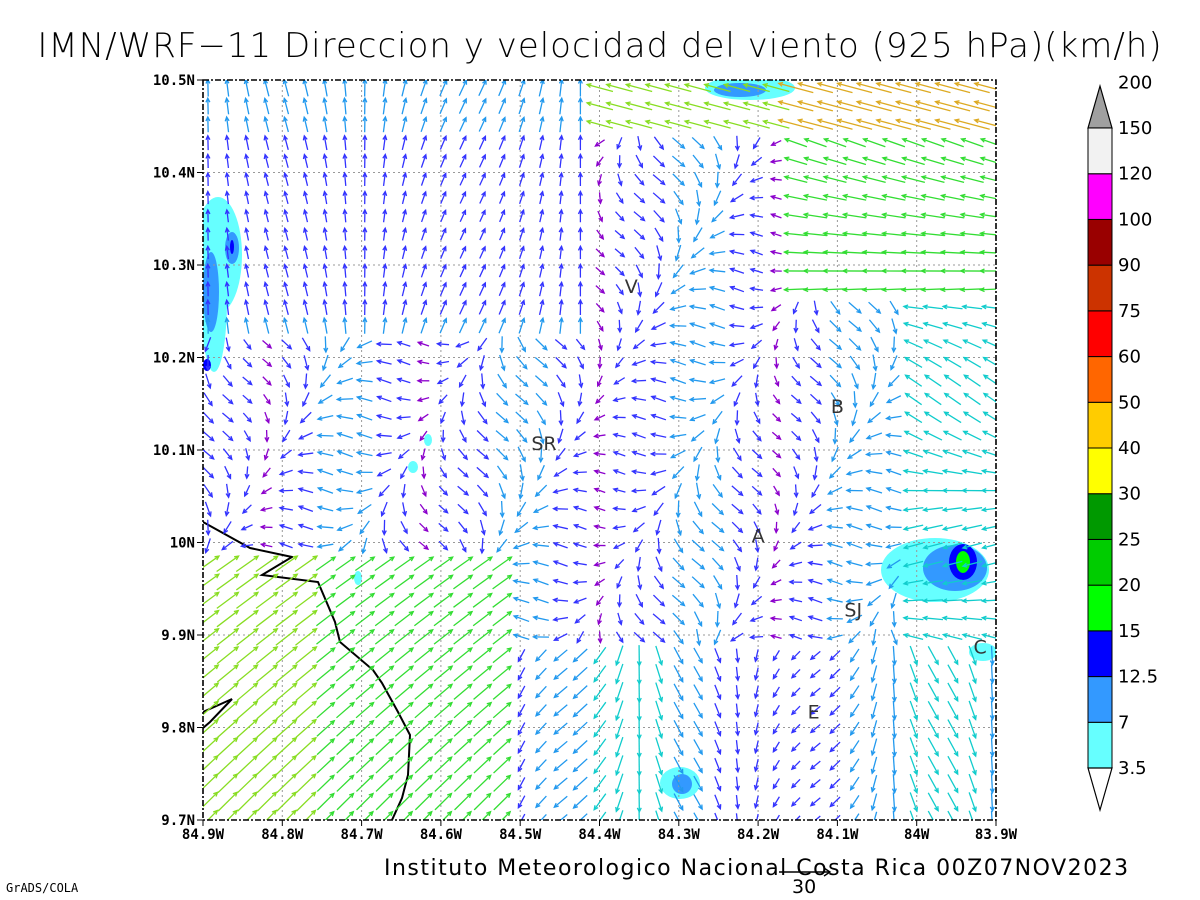  Describe the element at coordinates (1129, 311) in the screenshot. I see `colorbar-label: 75` at that location.